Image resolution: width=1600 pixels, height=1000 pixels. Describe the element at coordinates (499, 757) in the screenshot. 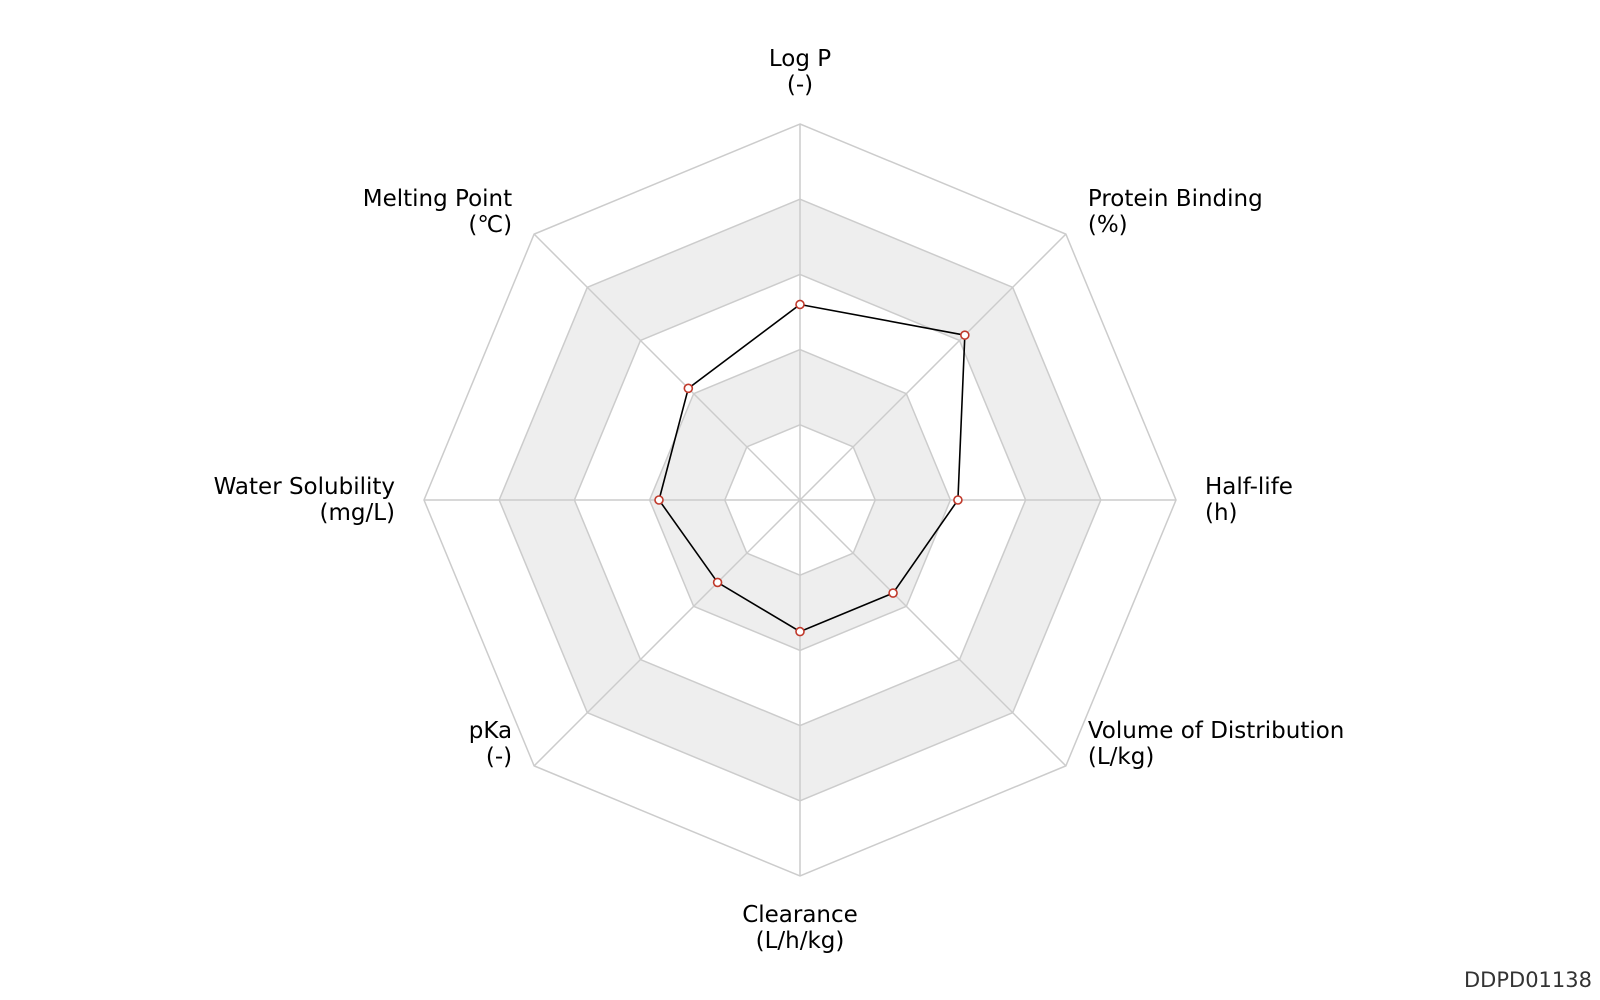

I see `axis-label-unit-5: (-)` at that location.